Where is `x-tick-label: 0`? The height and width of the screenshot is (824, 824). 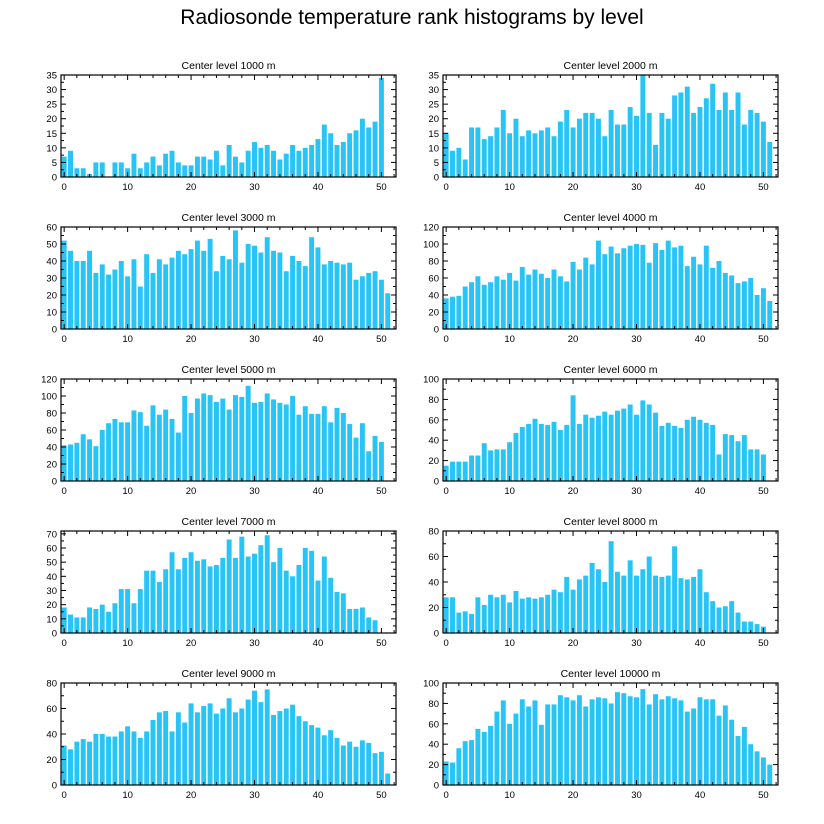
x-tick-label: 0 is located at coordinates (446, 339).